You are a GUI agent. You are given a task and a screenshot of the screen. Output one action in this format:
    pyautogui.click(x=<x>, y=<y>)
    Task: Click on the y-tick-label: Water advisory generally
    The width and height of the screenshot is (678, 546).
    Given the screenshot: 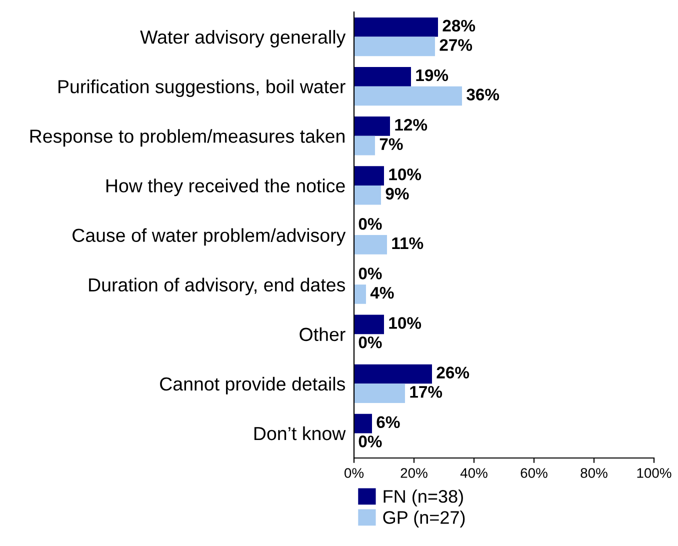 What is the action you would take?
    pyautogui.click(x=243, y=39)
    